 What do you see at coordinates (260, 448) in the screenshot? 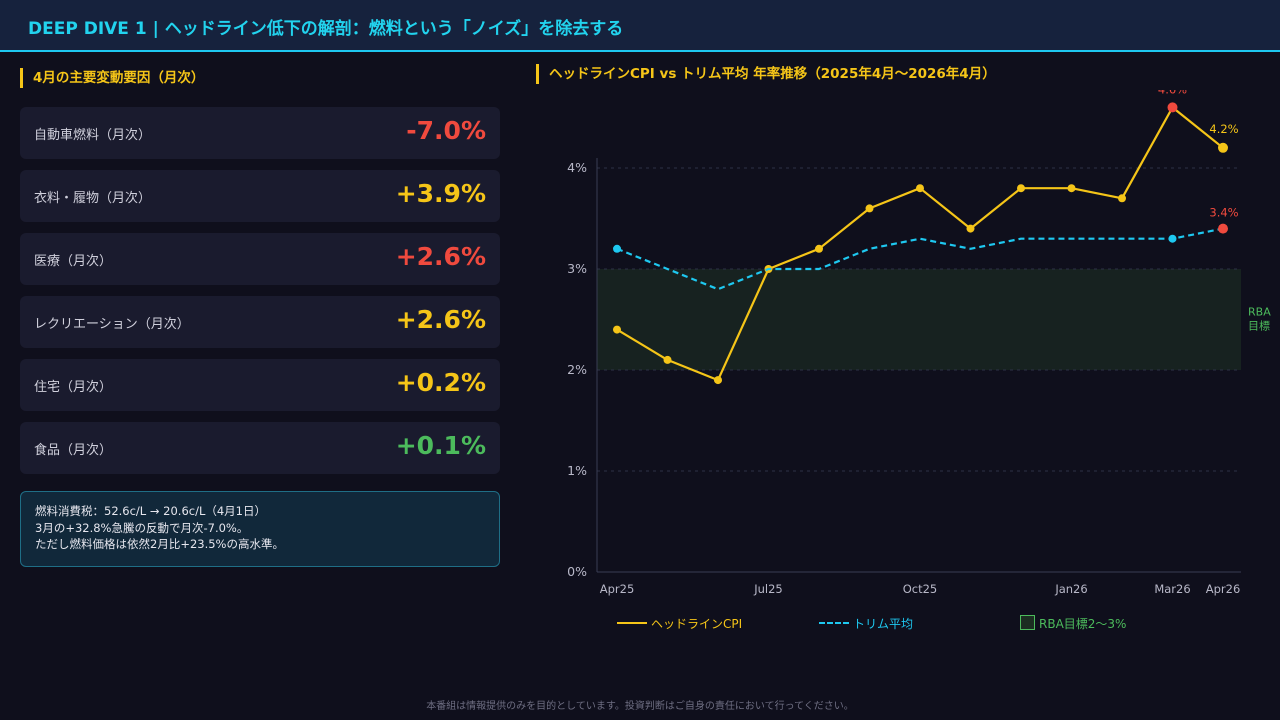
I see `factor-card-food: 食品（月次） +0.1%` at bounding box center [260, 448].